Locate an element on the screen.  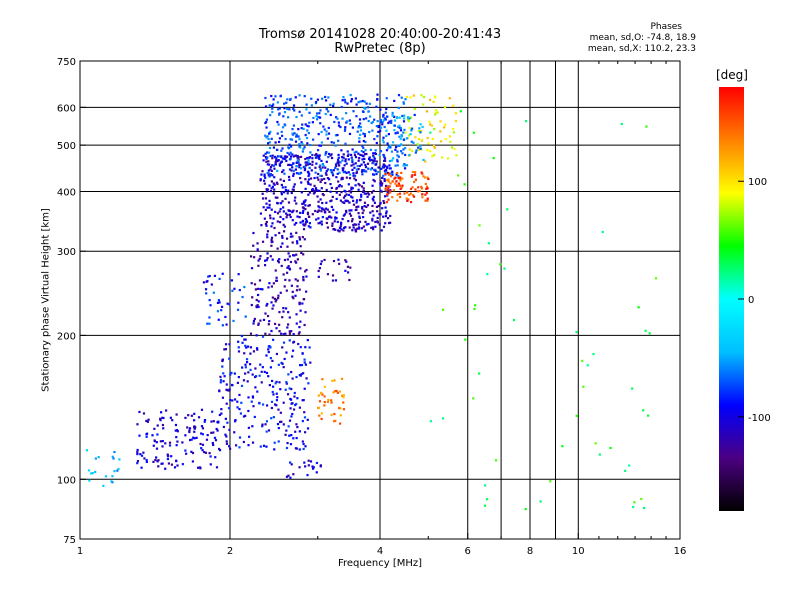
x-tick-label: 16 is located at coordinates (680, 551).